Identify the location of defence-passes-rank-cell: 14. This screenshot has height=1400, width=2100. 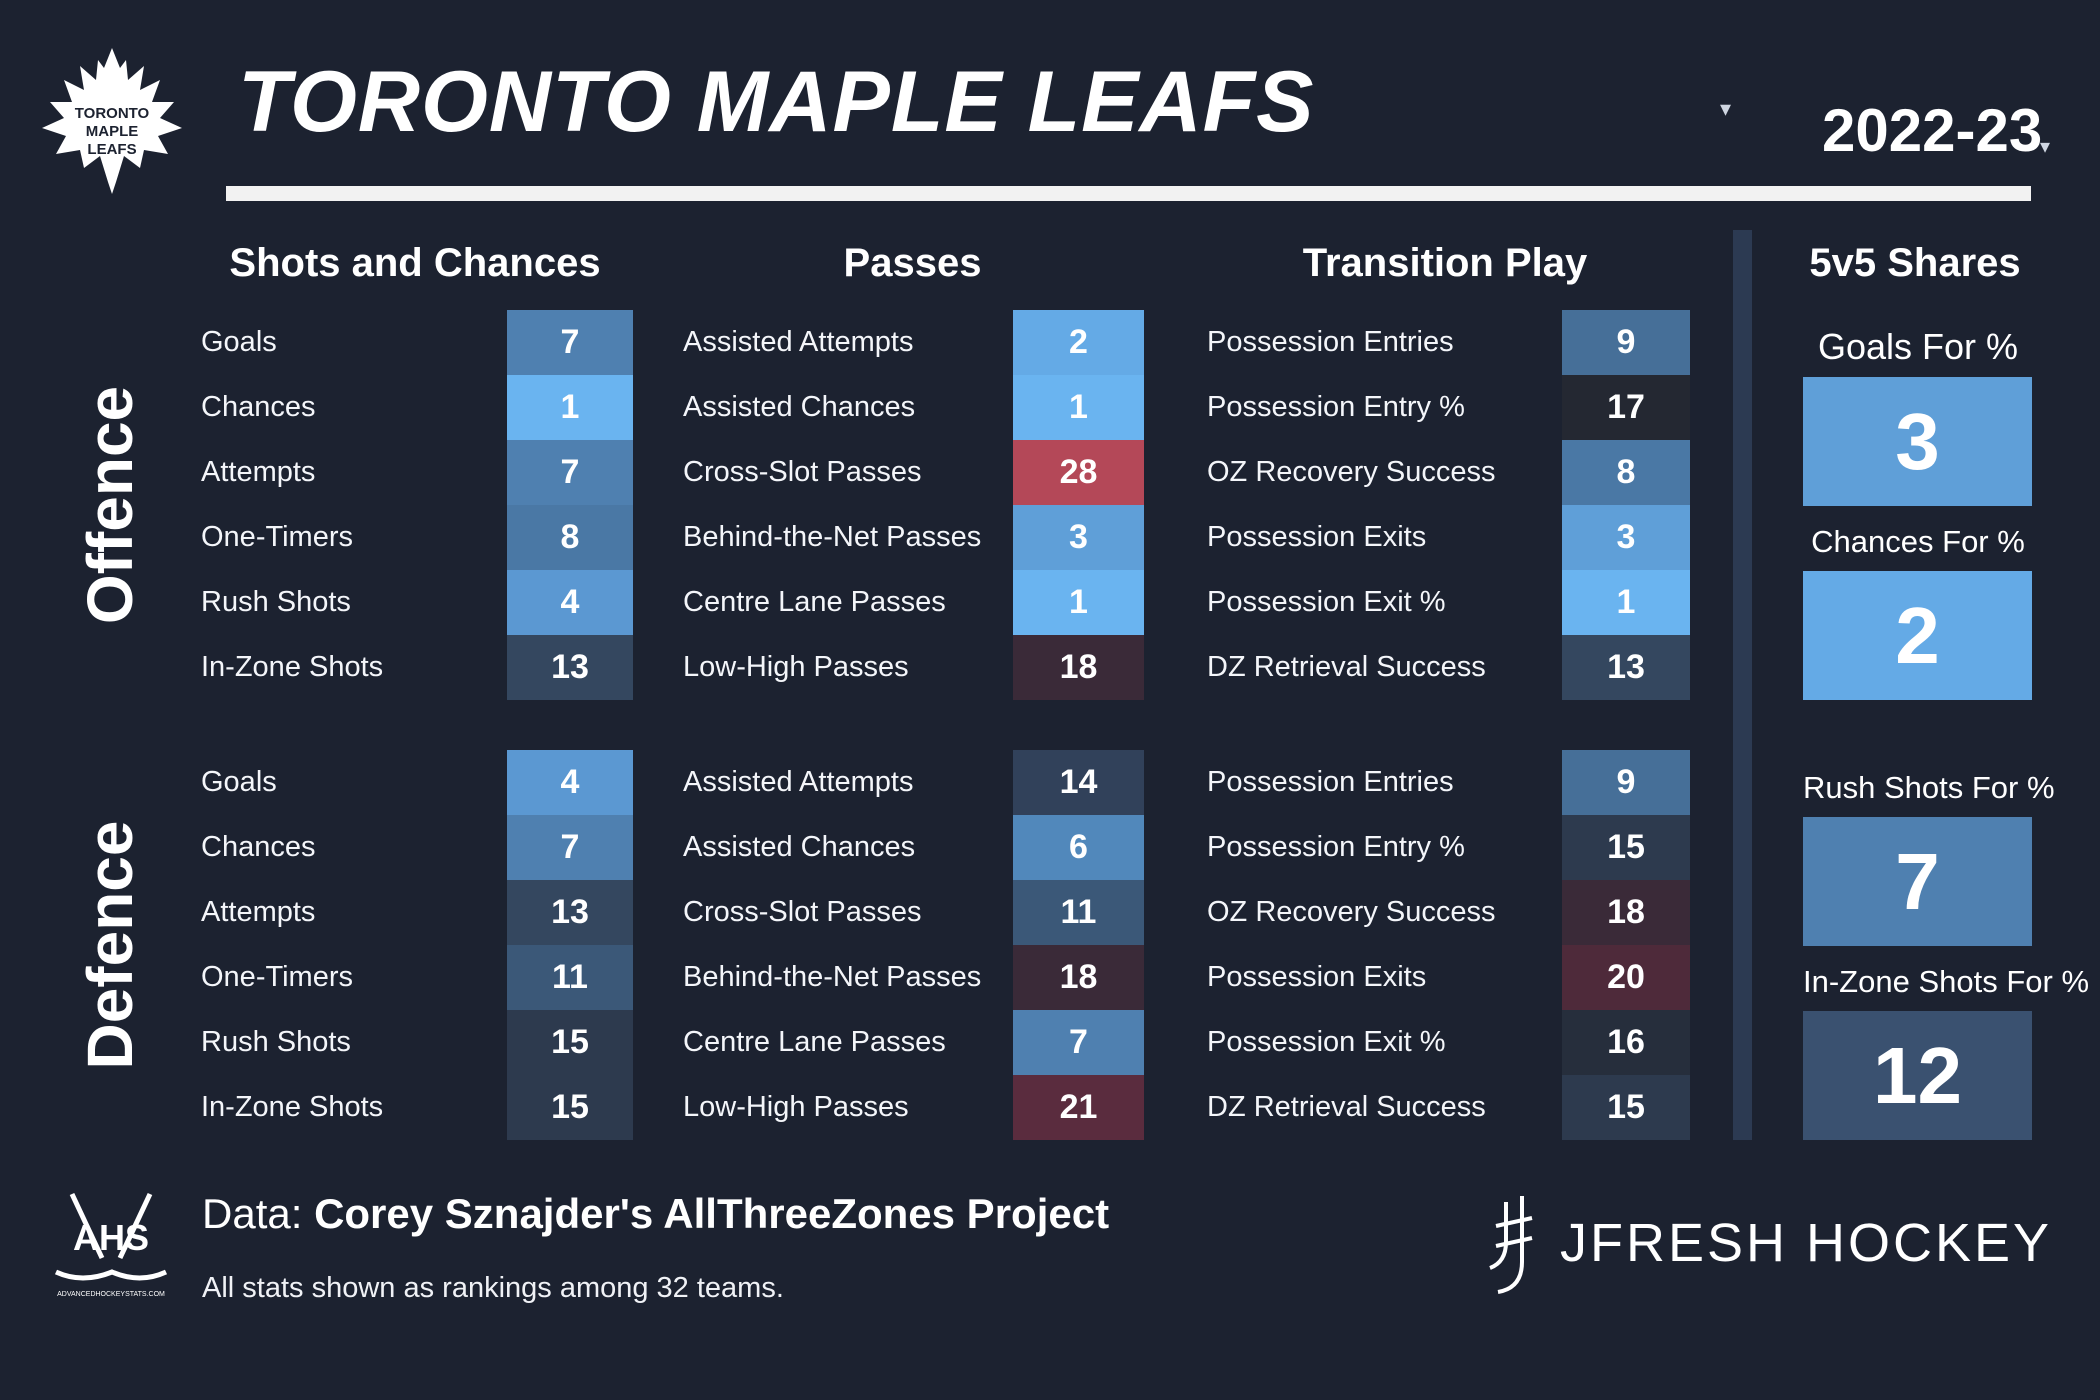
(1078, 782).